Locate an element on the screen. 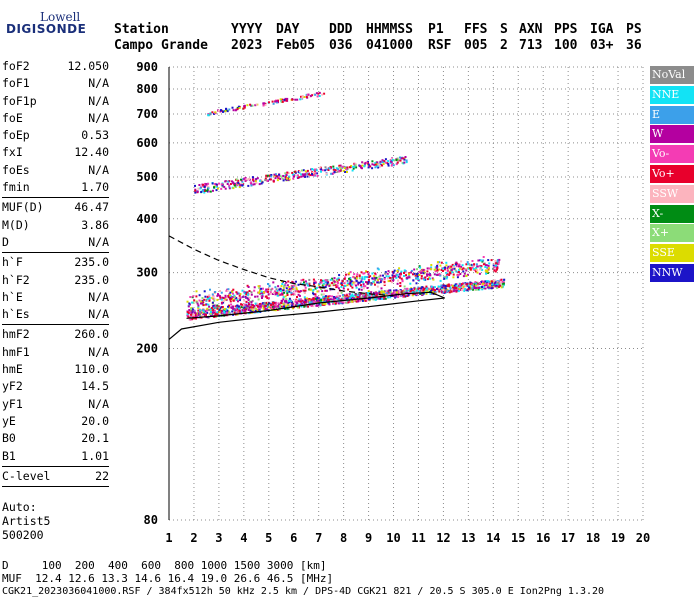 Image resolution: width=700 pixels, height=600 pixels. parameter-value: 12.40 is located at coordinates (91, 152).